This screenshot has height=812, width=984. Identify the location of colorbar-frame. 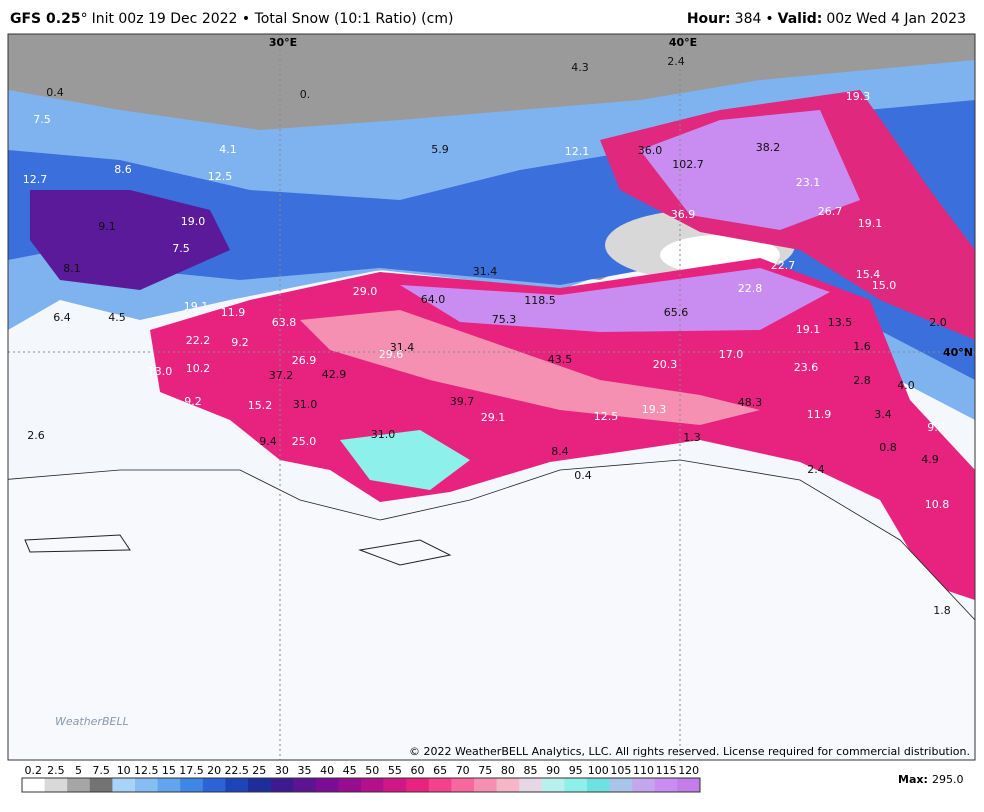
(361, 785).